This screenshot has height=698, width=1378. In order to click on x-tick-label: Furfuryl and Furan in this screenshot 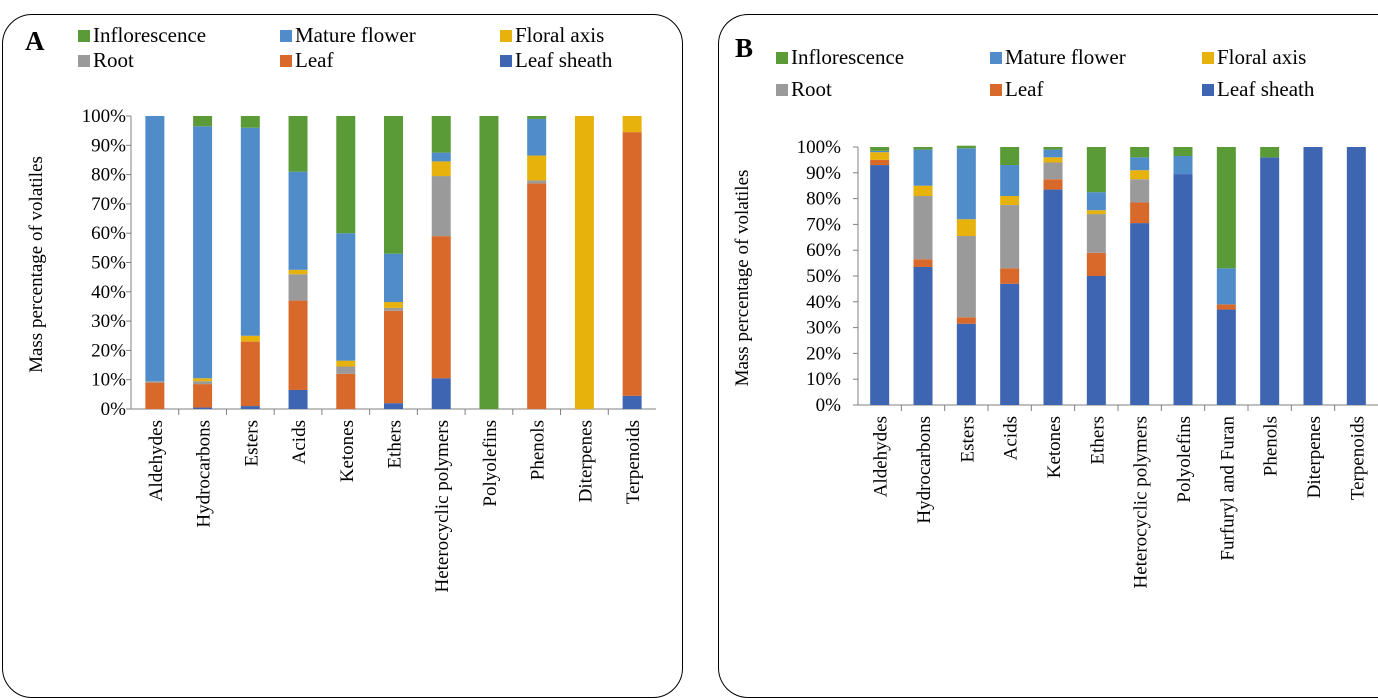, I will do `click(1227, 488)`.